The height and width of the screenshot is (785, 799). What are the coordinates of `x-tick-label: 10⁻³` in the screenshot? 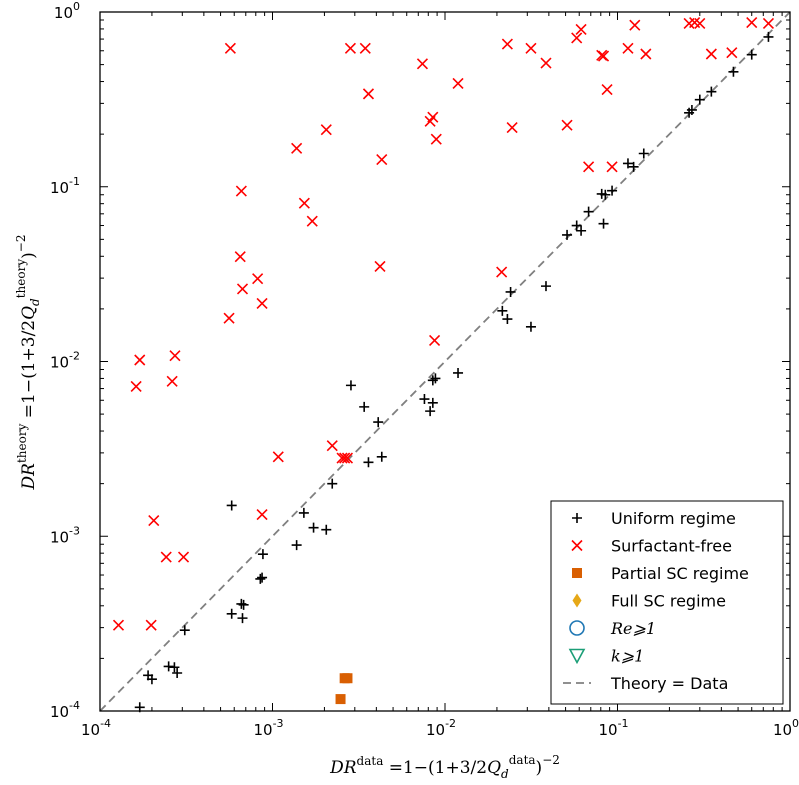 It's located at (268, 728).